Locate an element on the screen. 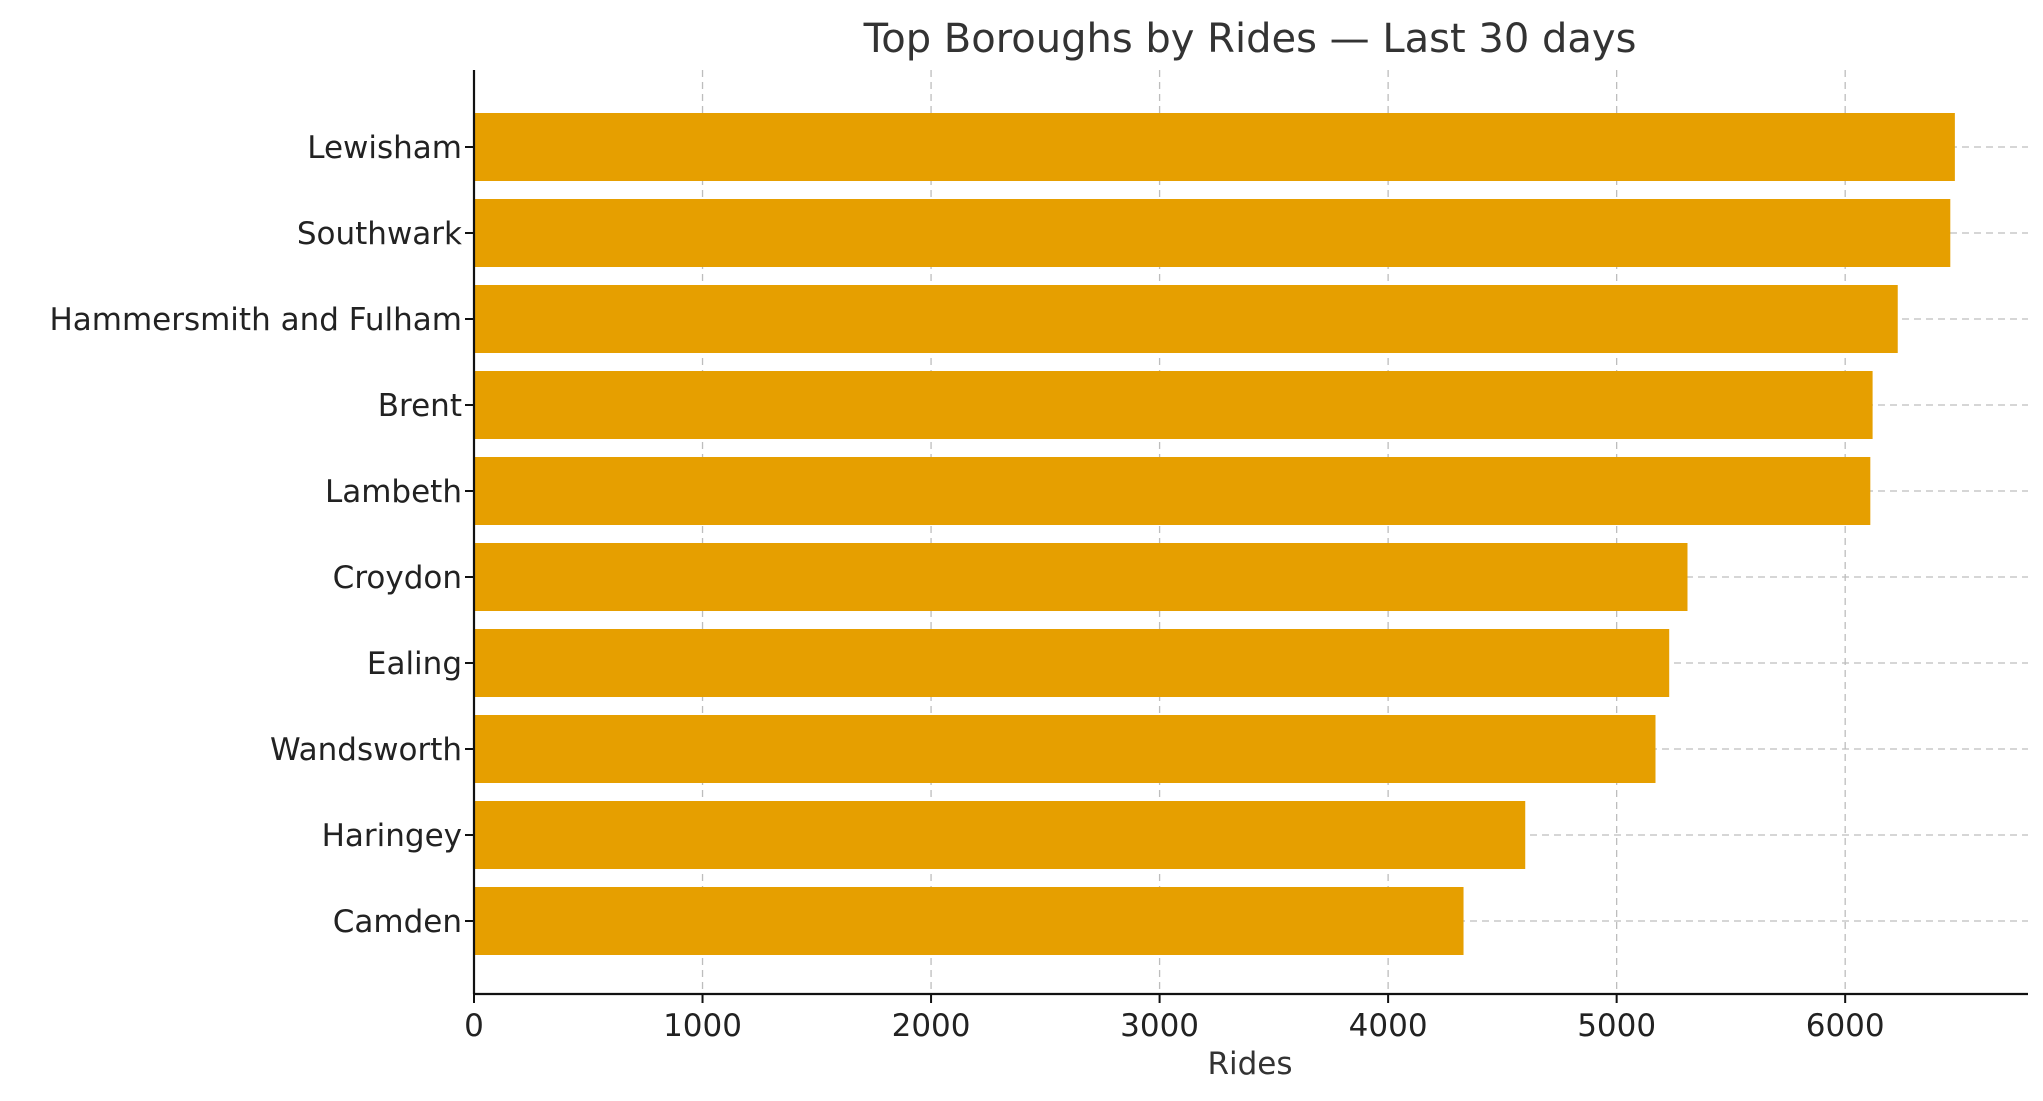 The height and width of the screenshot is (1101, 2043). x-tick-label: 2000 is located at coordinates (931, 1026).